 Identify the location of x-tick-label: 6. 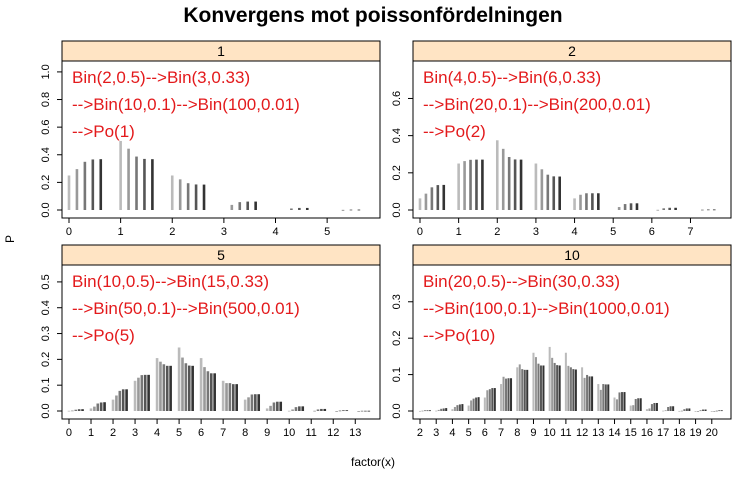
(201, 433).